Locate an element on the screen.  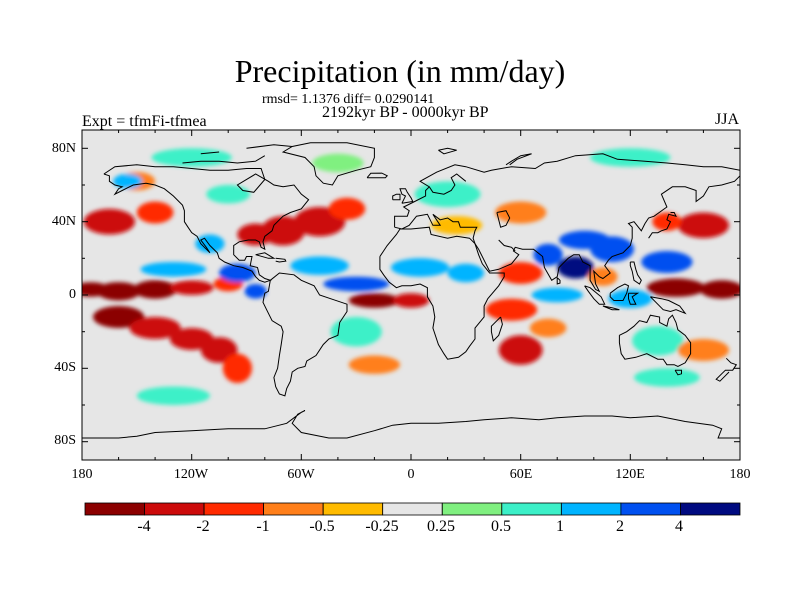
colorbar-label: 0.5 is located at coordinates (501, 526).